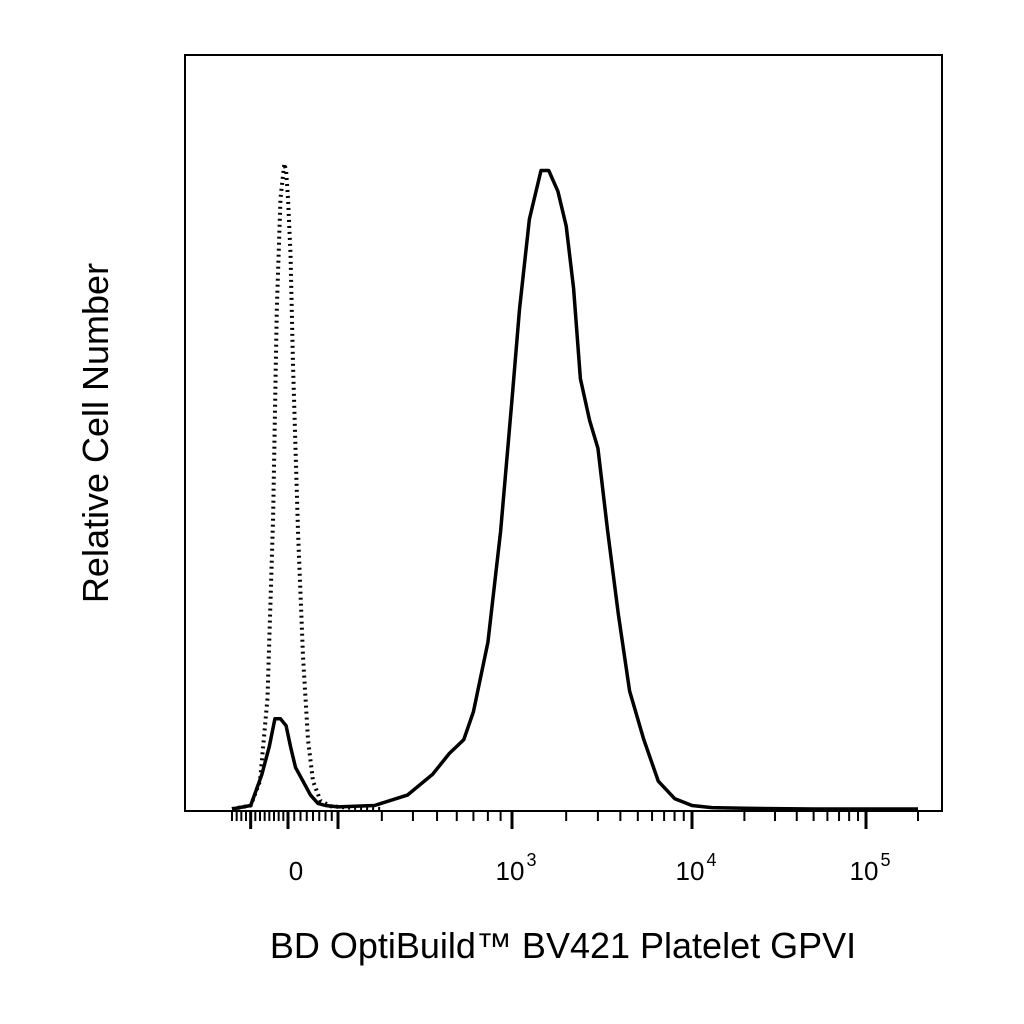  What do you see at coordinates (696, 868) in the screenshot?
I see `x-tick-label: 10 4` at bounding box center [696, 868].